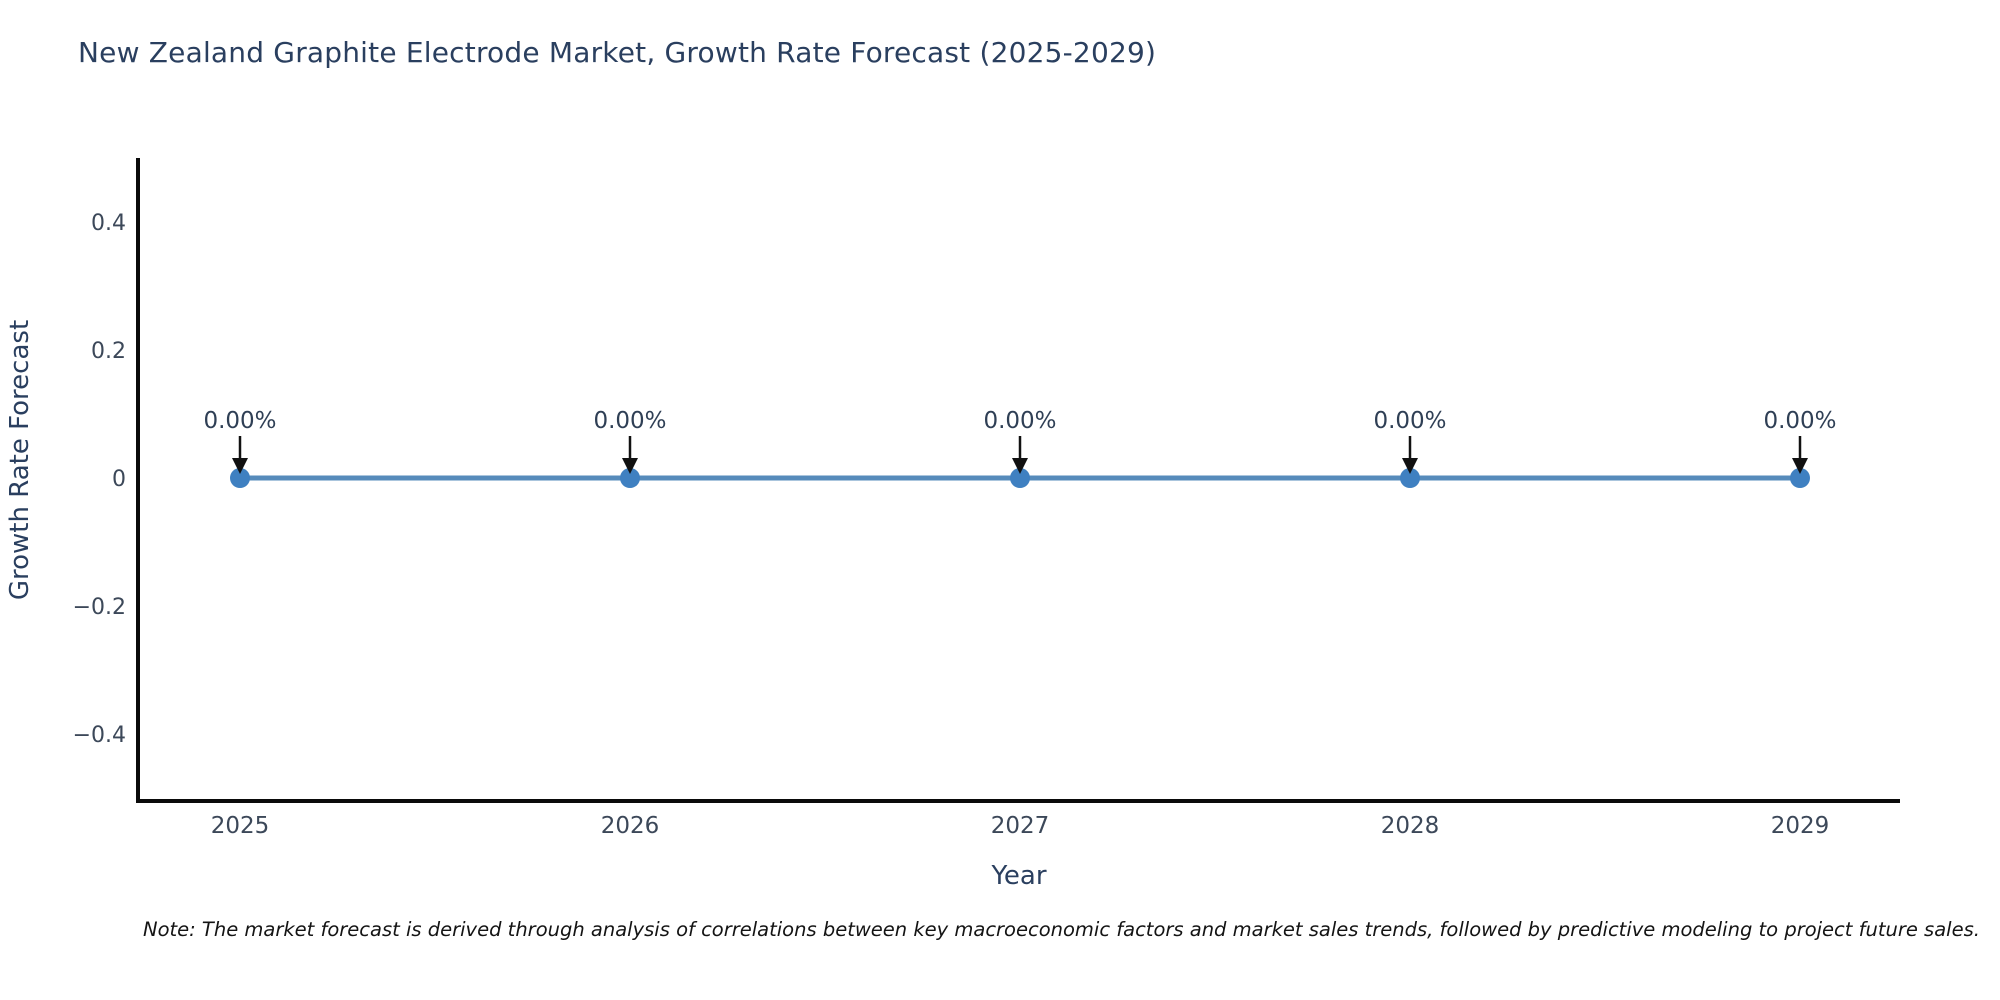 The height and width of the screenshot is (1000, 2000). I want to click on x-axis-ticks: 2025 2026 2027 2028 2029, so click(1020, 826).